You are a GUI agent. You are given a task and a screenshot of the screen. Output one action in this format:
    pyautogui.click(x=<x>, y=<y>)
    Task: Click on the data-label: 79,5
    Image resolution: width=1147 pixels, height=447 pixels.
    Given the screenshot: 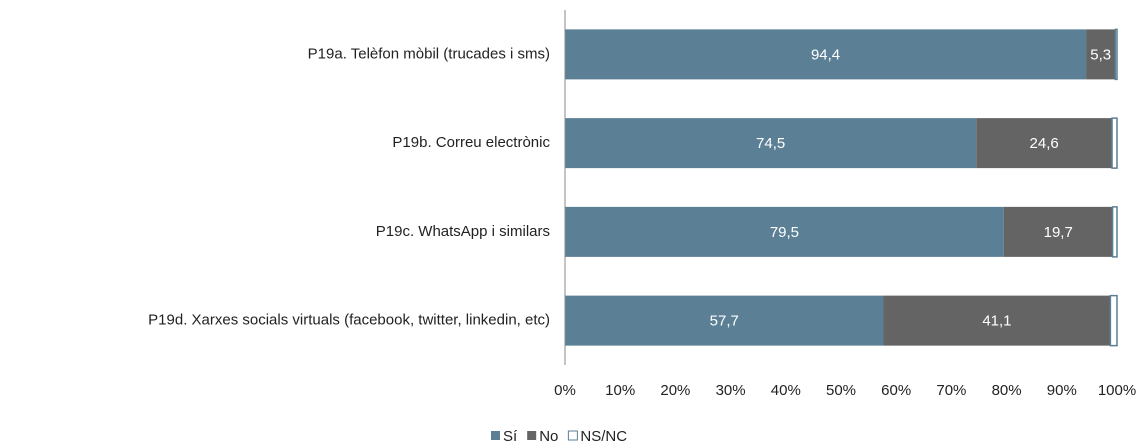 What is the action you would take?
    pyautogui.click(x=784, y=232)
    